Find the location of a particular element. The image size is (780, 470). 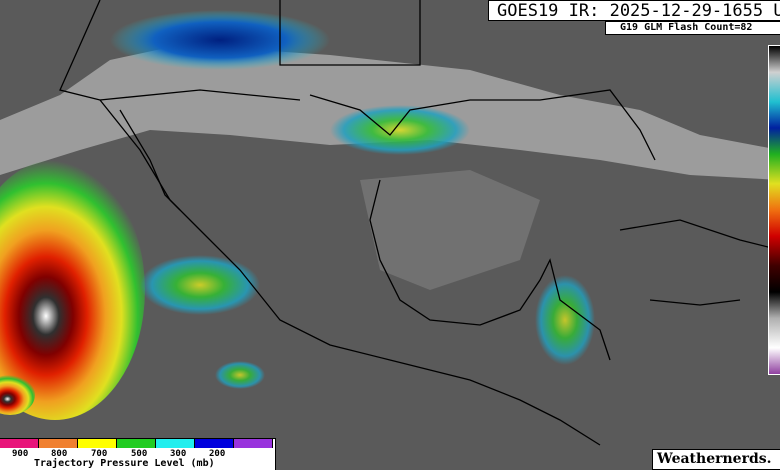

storm-system-north is located at coordinates (220, 40).